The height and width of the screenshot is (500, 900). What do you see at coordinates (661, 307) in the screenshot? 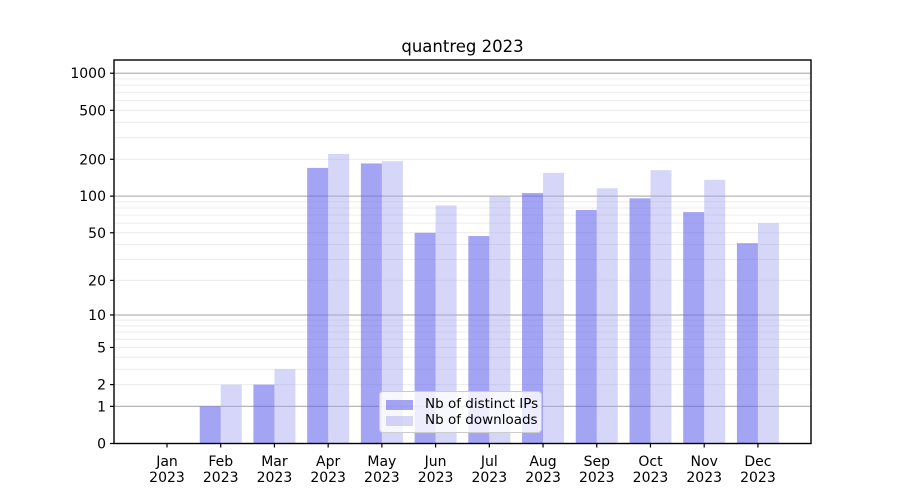
I see `bar-downloads-oct` at bounding box center [661, 307].